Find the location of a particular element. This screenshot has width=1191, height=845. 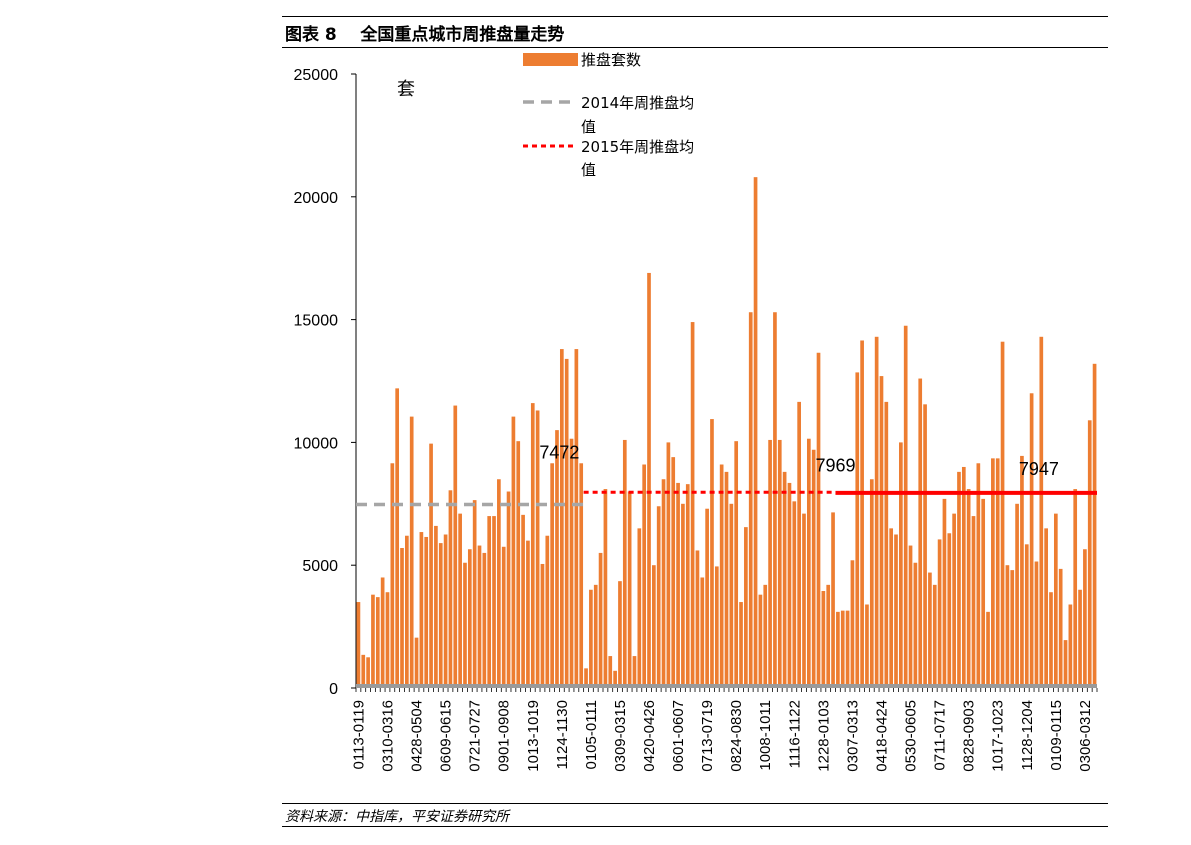

y-tick-label: 5000 is located at coordinates (320, 566).